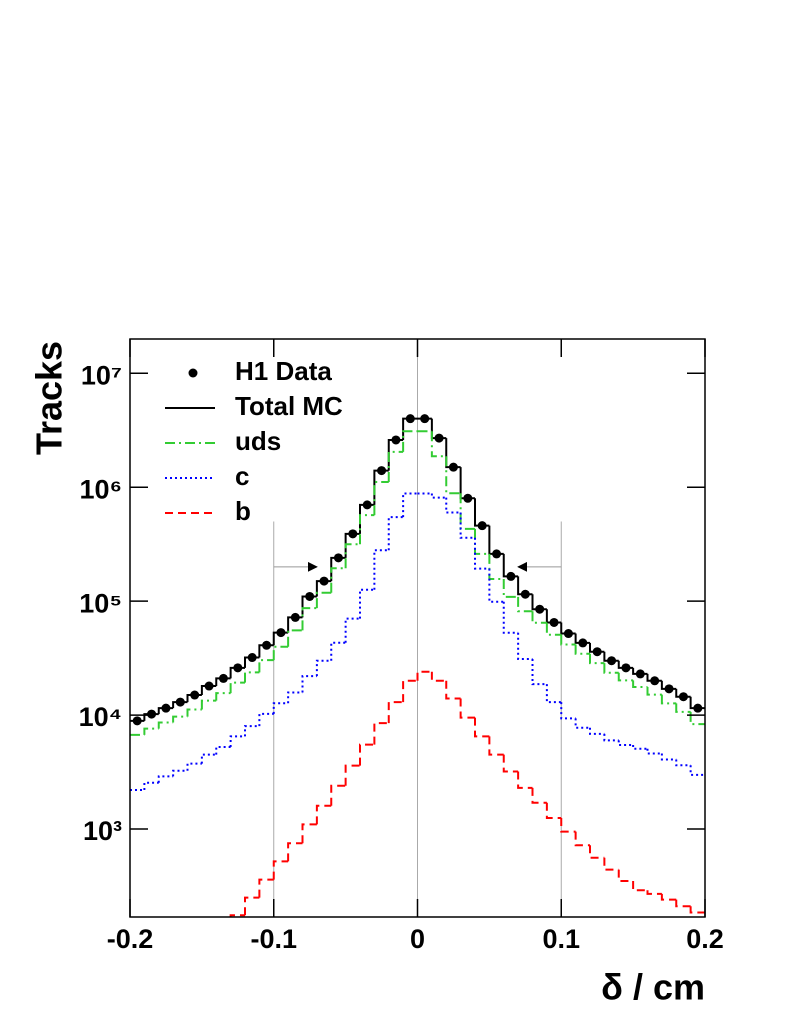 The image size is (785, 1015). I want to click on x-tick-label: 0.2, so click(705, 939).